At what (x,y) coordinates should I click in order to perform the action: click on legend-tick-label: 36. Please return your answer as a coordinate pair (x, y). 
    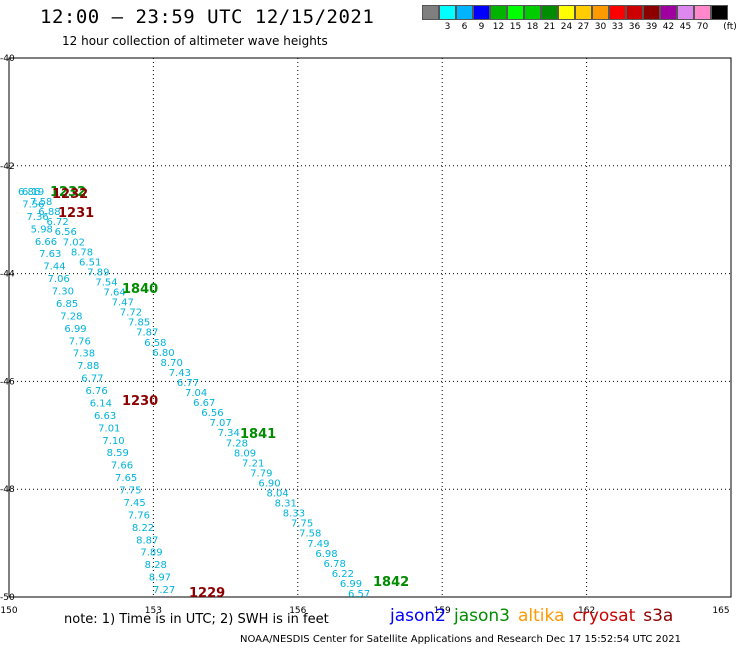
    Looking at the image, I should click on (634, 27).